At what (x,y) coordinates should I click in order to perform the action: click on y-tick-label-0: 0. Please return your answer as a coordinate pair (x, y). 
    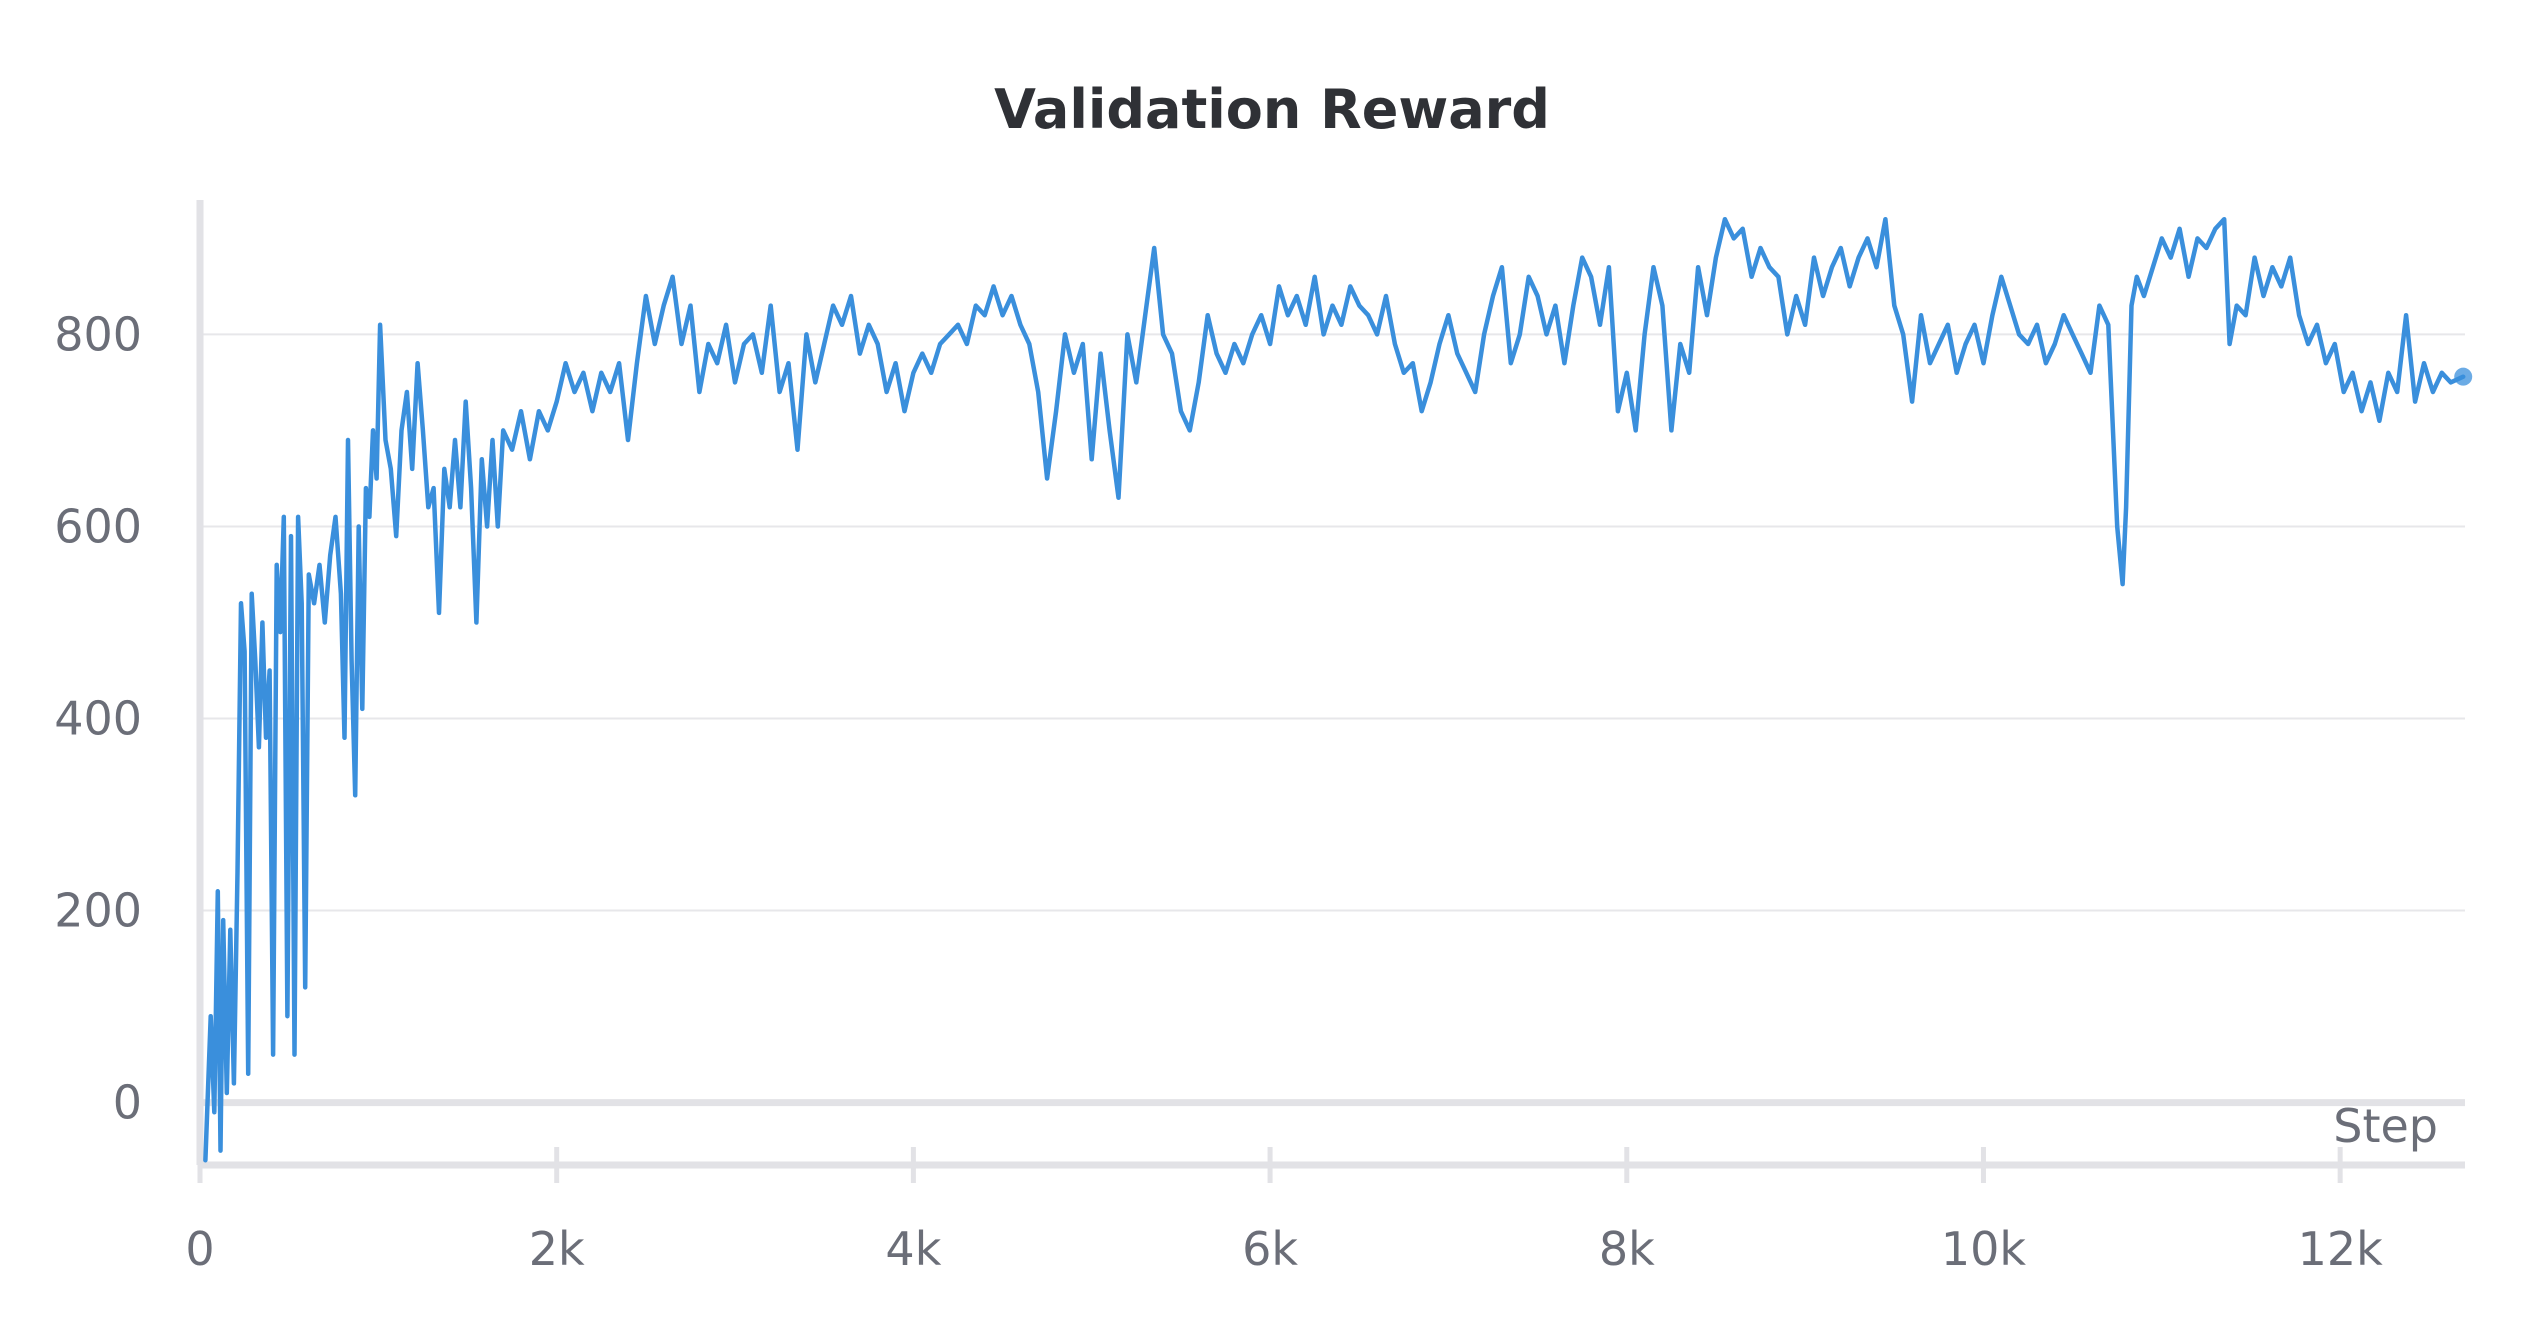
    Looking at the image, I should click on (127, 1103).